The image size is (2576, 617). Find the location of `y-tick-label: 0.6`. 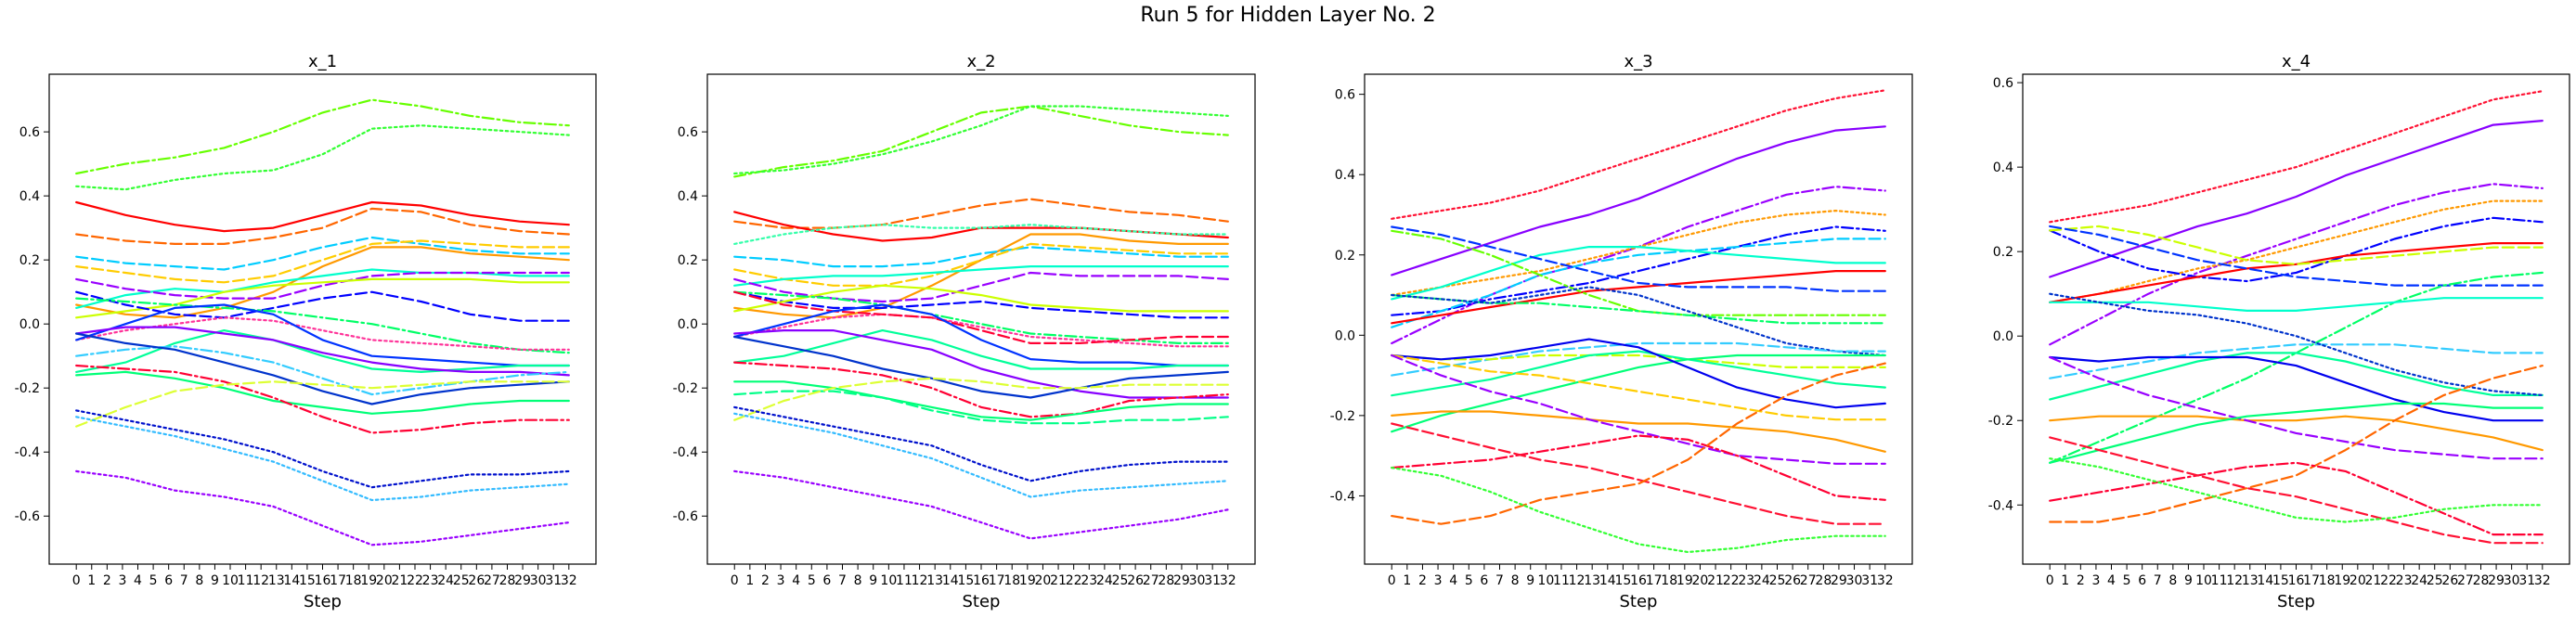

y-tick-label: 0.6 is located at coordinates (1345, 95).